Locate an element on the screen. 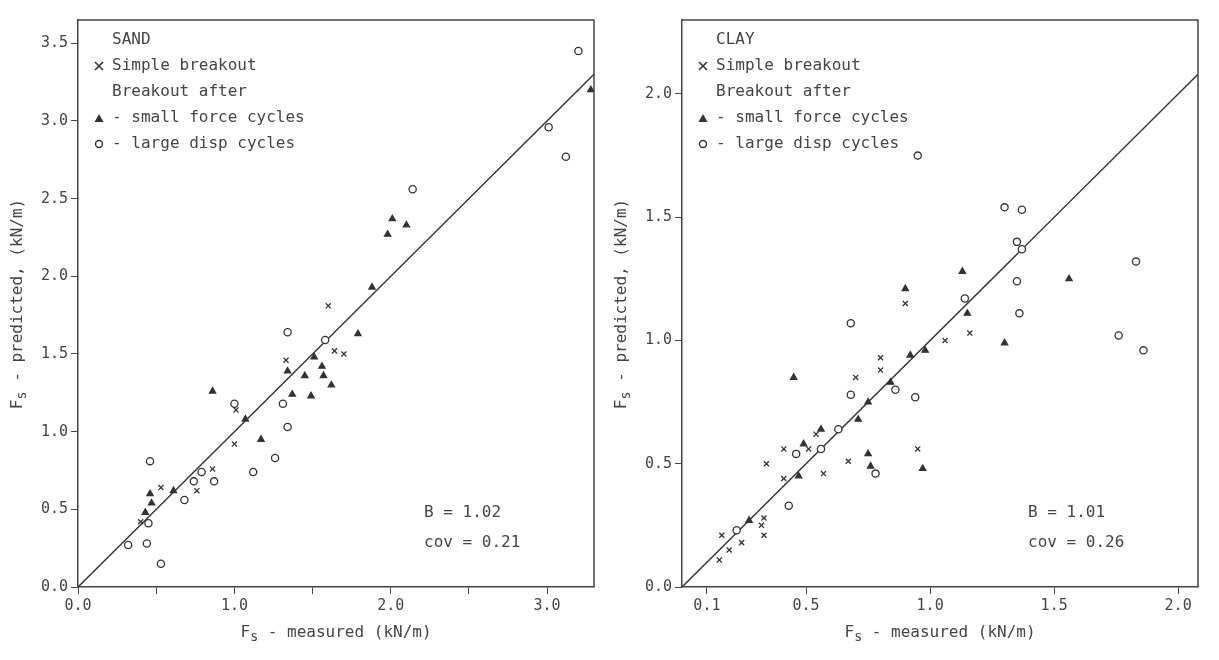 This screenshot has height=660, width=1219. x-tick-label: 0.5 is located at coordinates (806, 604).